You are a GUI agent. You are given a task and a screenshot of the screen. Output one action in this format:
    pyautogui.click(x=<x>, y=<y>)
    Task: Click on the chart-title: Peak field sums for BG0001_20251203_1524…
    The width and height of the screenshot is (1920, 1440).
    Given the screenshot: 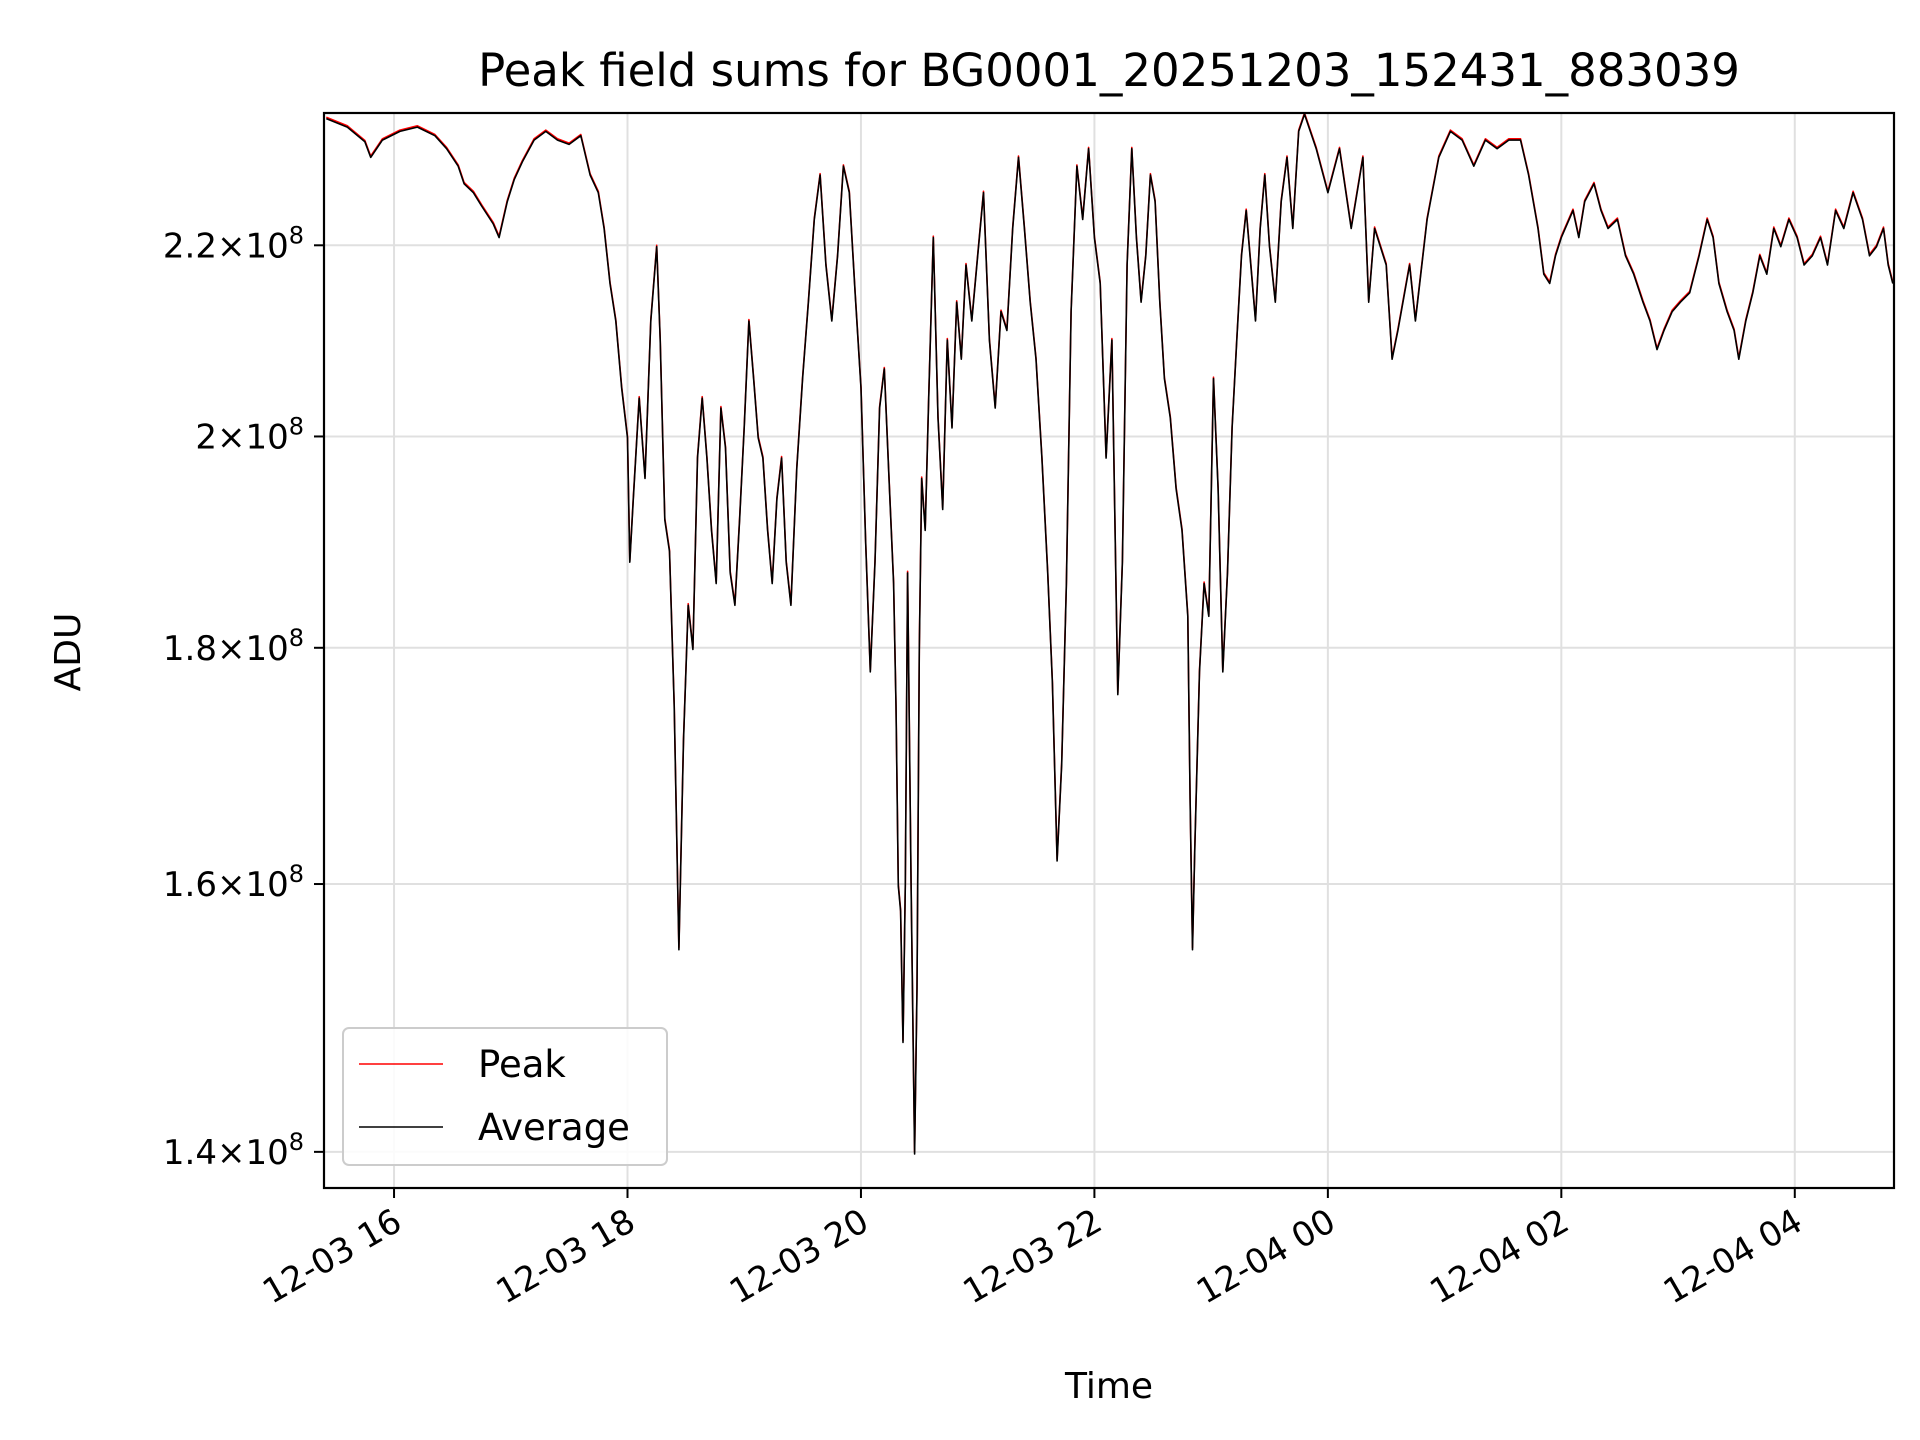 What is the action you would take?
    pyautogui.click(x=1109, y=70)
    